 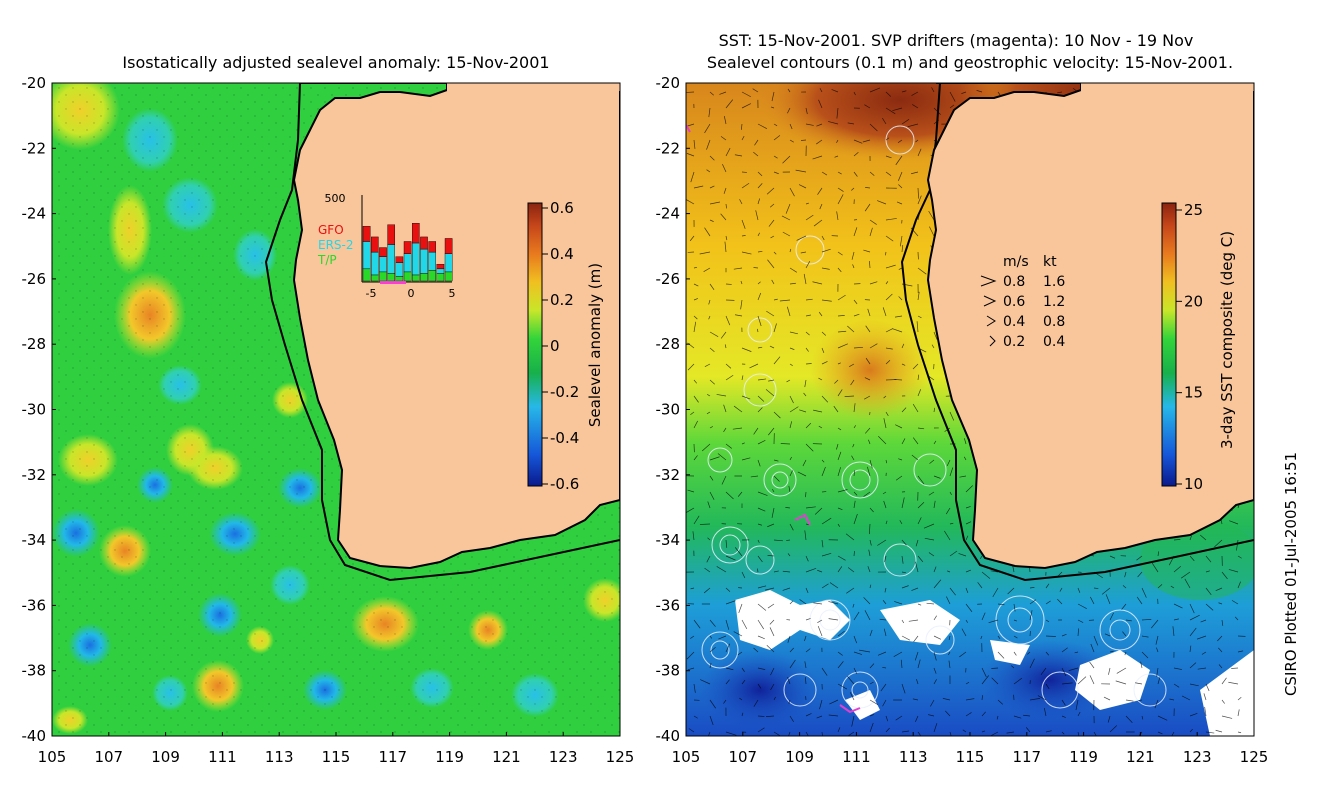 What do you see at coordinates (1193, 393) in the screenshot?
I see `colorbar-tick-label: 15` at bounding box center [1193, 393].